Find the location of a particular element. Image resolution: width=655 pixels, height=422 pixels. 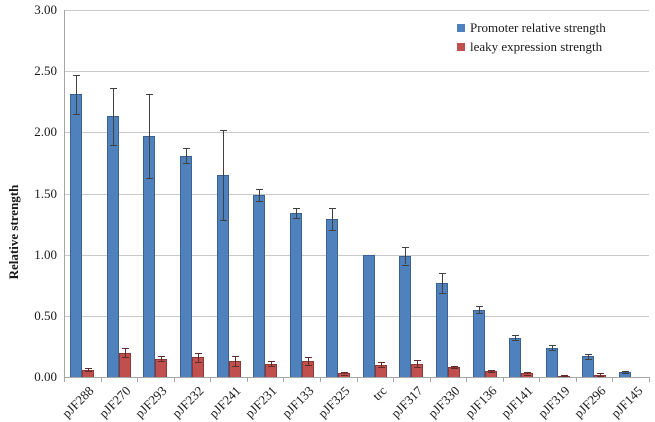

errorbar-leaky-pJF270 is located at coordinates (125, 352).